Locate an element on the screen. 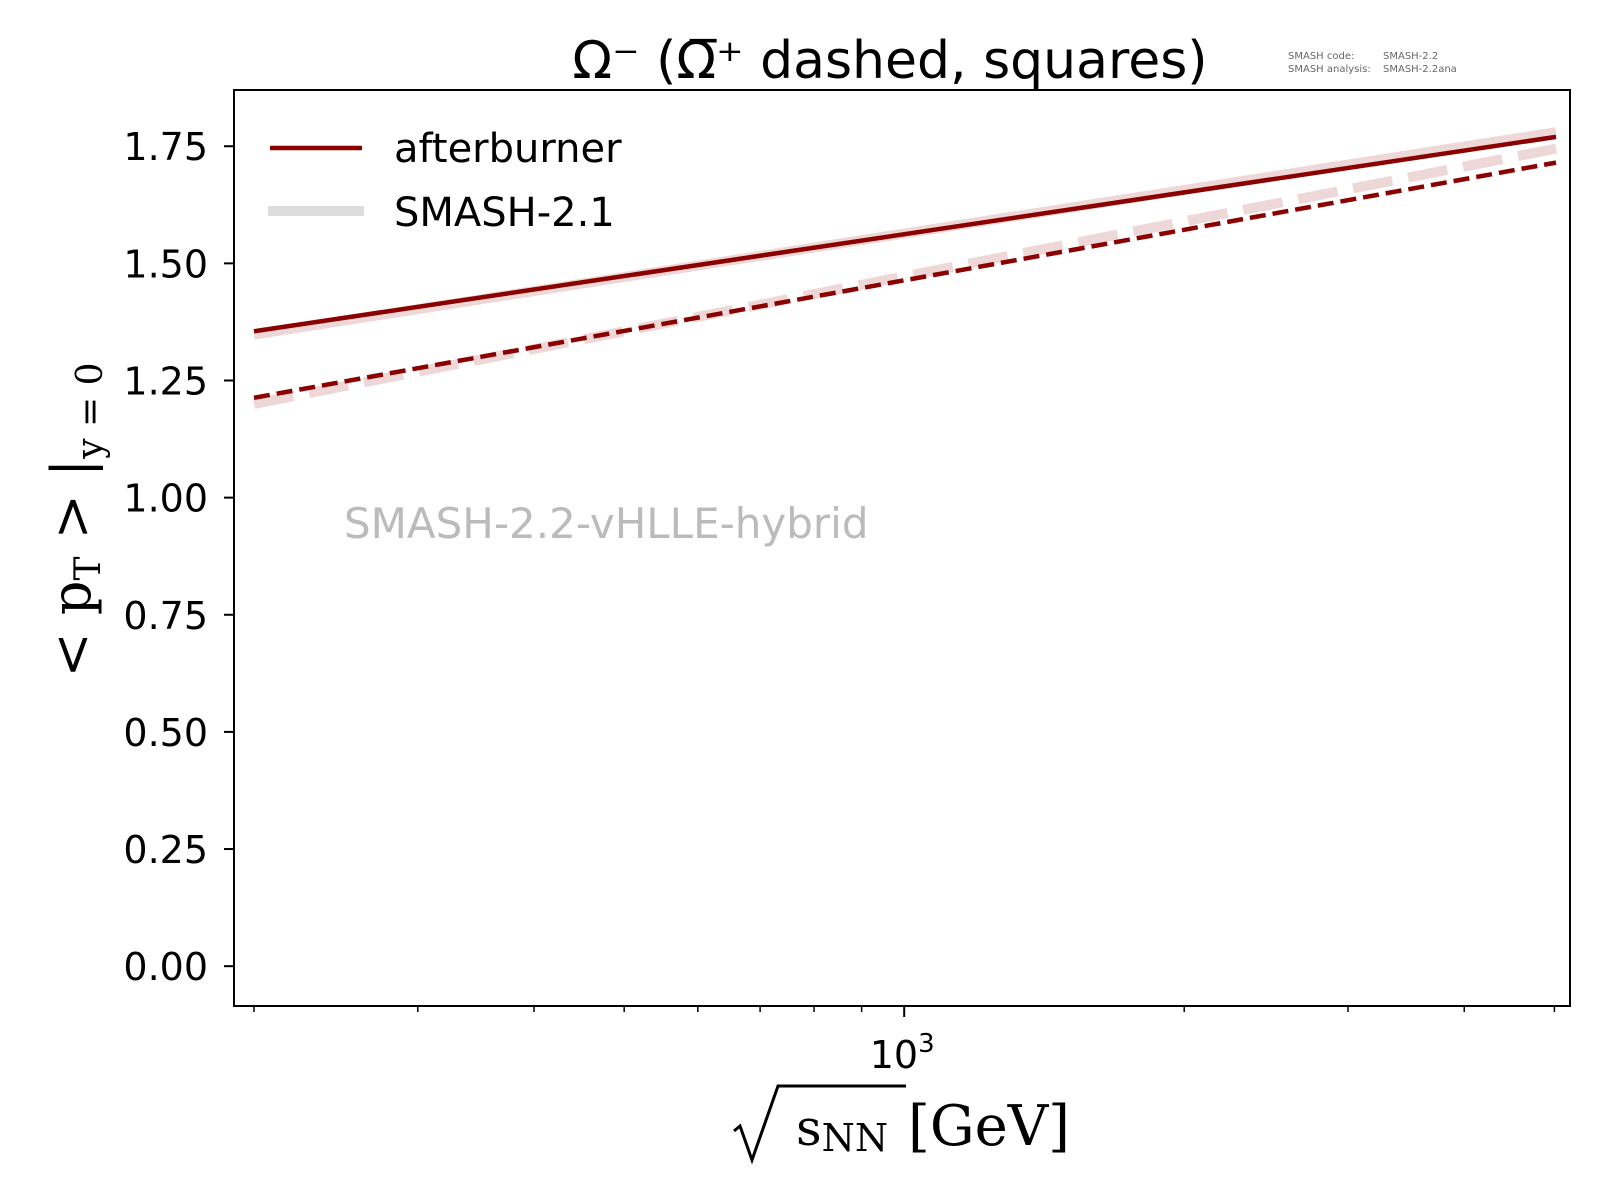  info-code-label: SMASH code: is located at coordinates (1321, 56).